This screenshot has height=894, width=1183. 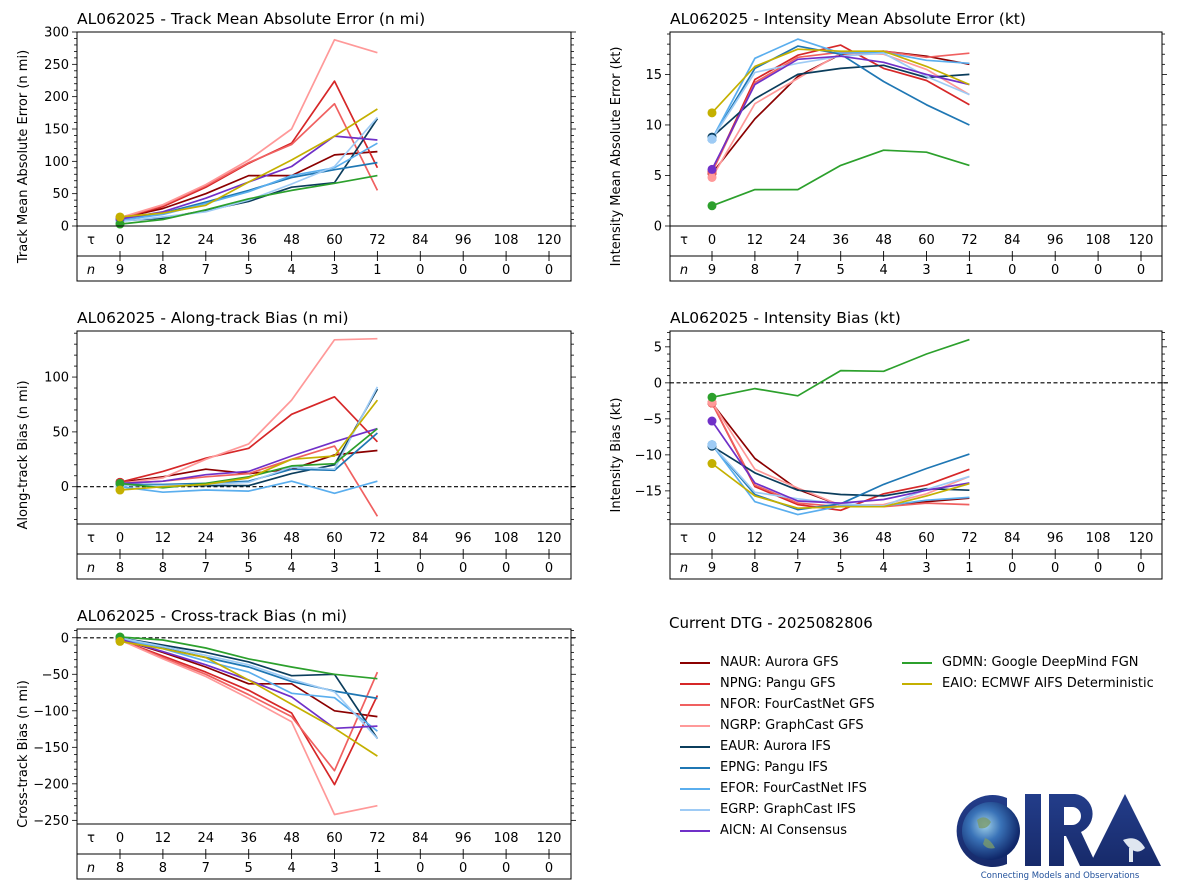 I want to click on legend-label: EPNG: Pangu IFS, so click(x=774, y=767).